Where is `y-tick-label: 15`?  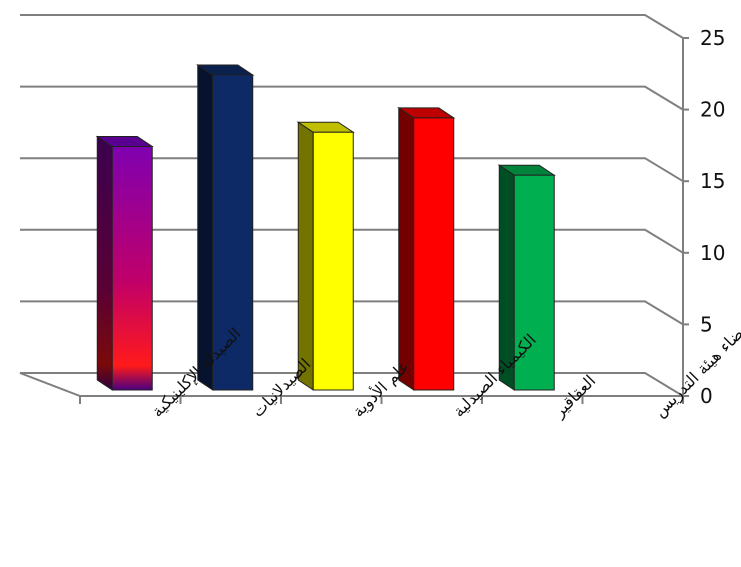 y-tick-label: 15 is located at coordinates (712, 181).